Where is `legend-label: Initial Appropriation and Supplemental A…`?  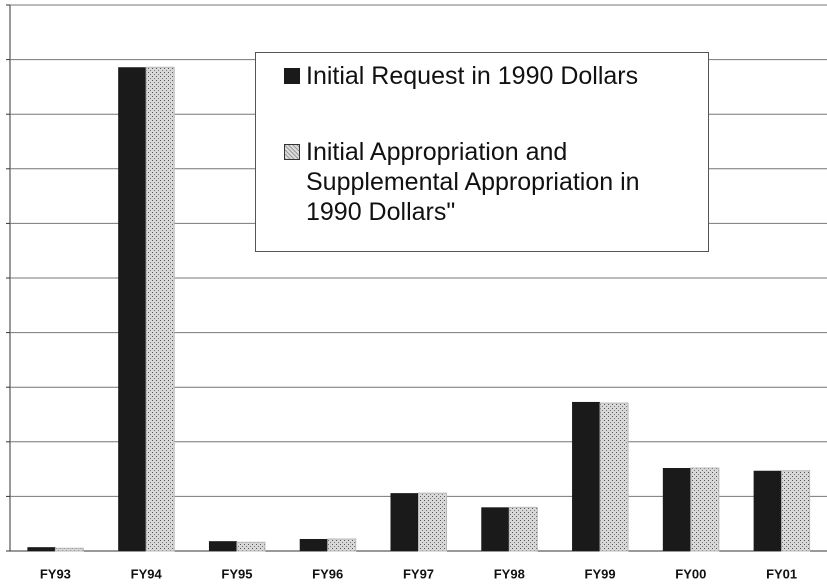 legend-label: Initial Appropriation and Supplemental A… is located at coordinates (473, 182).